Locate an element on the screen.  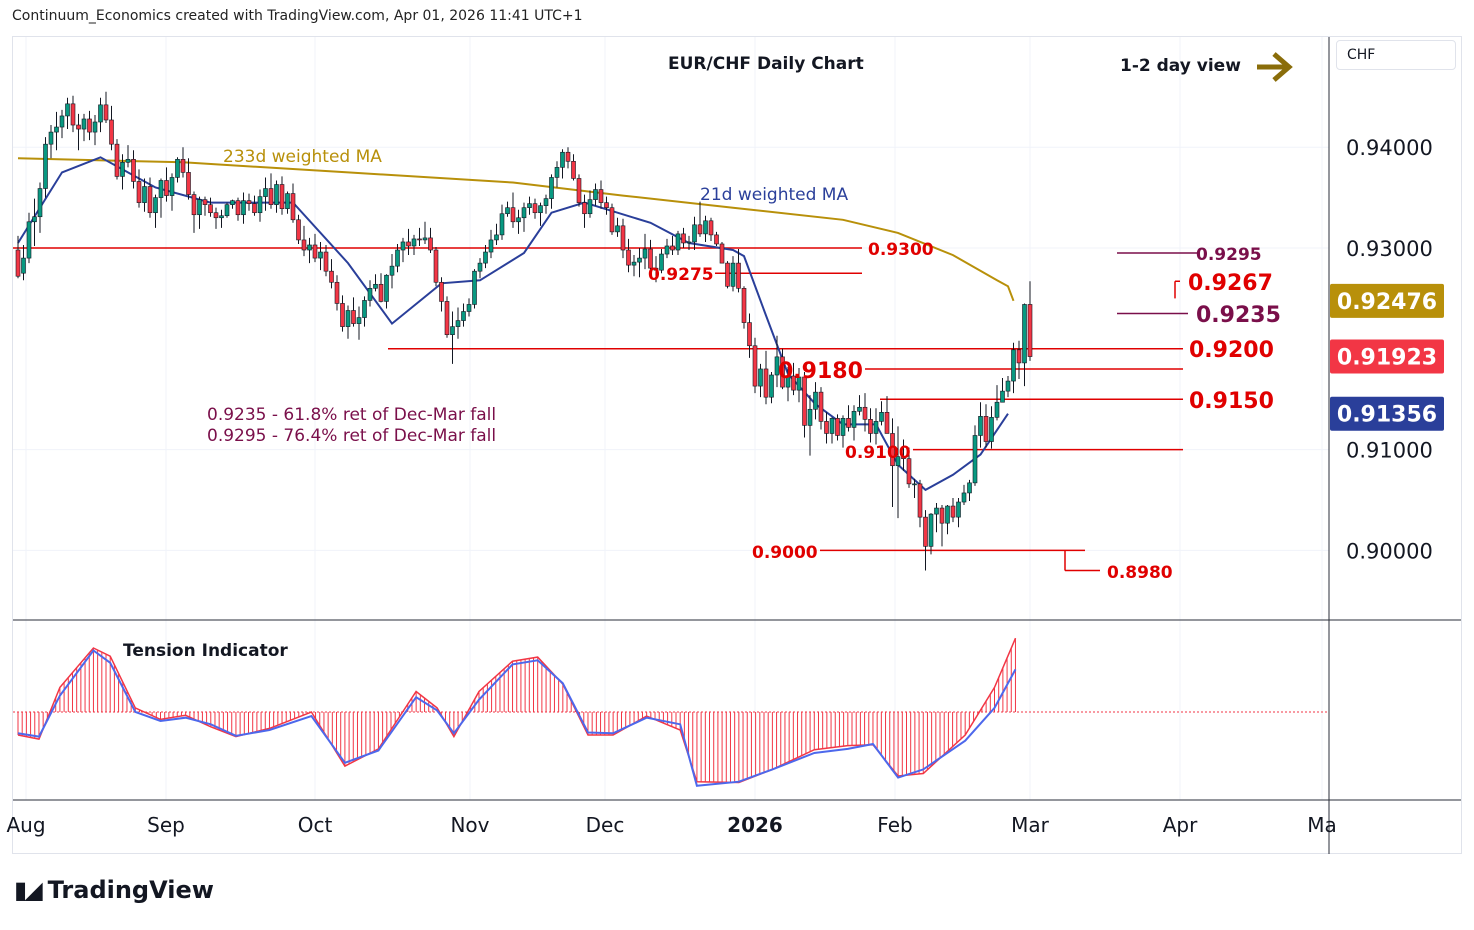
price-badge-bg is located at coordinates (1387, 413).